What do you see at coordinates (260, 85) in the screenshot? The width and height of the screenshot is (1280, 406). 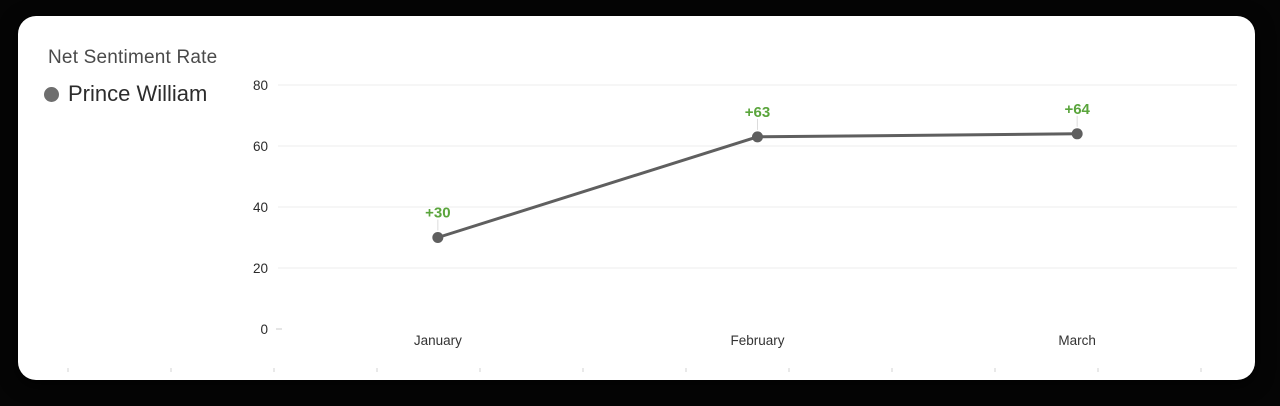 I see `y-axis-tick-label: 80` at bounding box center [260, 85].